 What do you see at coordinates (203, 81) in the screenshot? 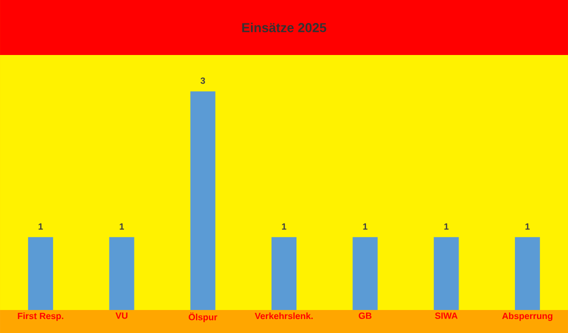
I see `data-label: 3` at bounding box center [203, 81].